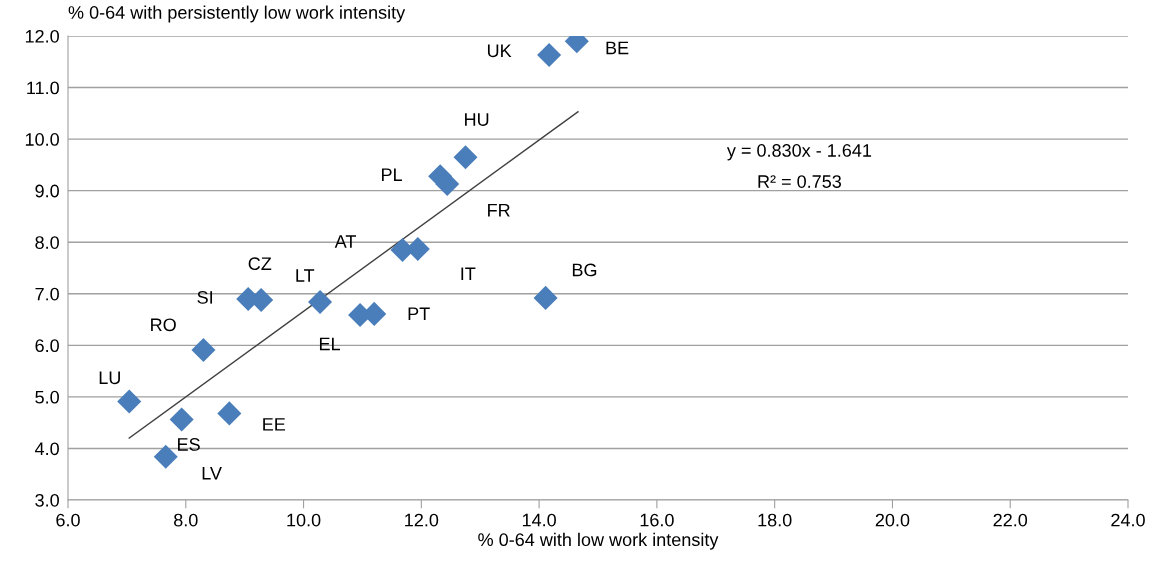 The width and height of the screenshot is (1152, 575). I want to click on y-tick-label: 3.0, so click(47, 500).